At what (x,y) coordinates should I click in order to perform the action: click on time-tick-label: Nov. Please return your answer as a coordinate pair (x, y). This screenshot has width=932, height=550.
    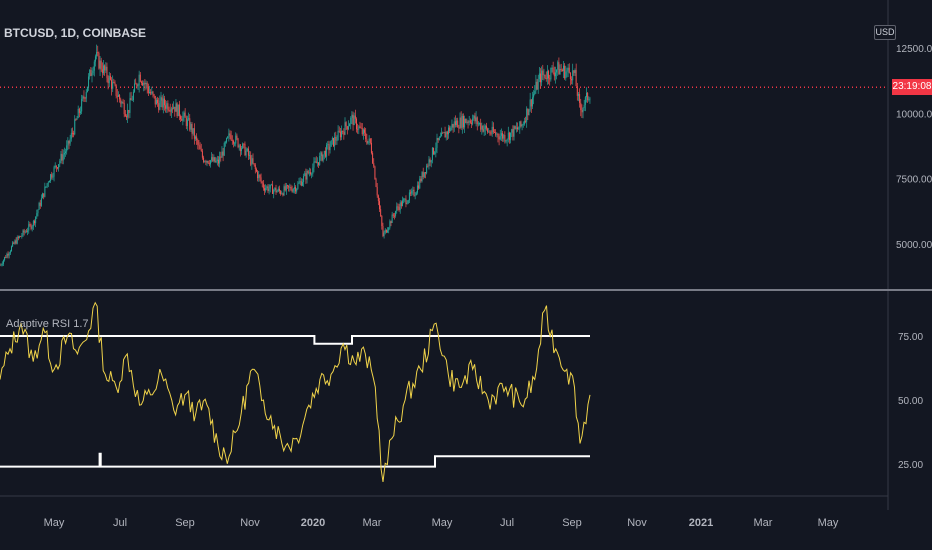
    Looking at the image, I should click on (250, 523).